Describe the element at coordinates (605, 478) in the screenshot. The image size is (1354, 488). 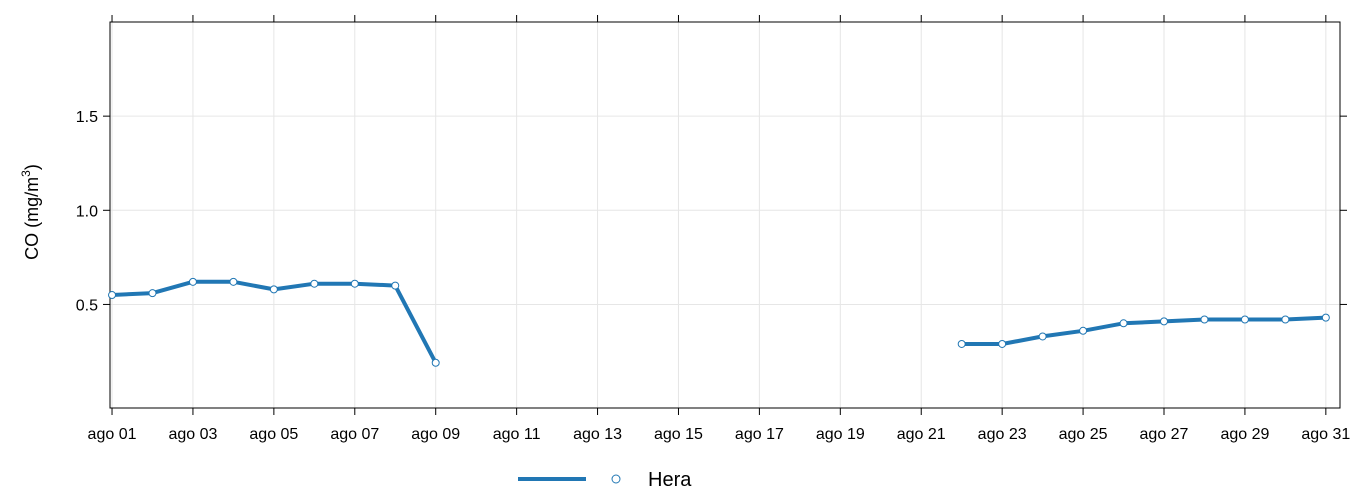
I see `legend: Hera` at that location.